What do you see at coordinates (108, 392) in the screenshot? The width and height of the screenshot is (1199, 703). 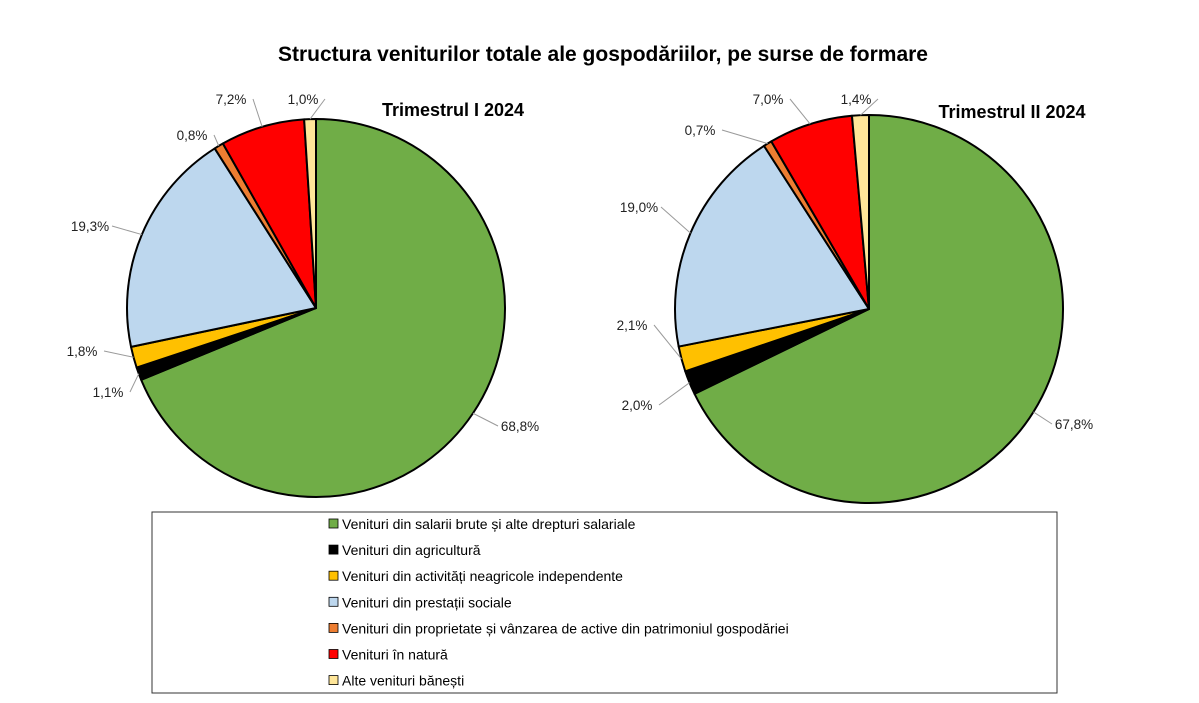 I see `data-label-2: 1,1%` at bounding box center [108, 392].